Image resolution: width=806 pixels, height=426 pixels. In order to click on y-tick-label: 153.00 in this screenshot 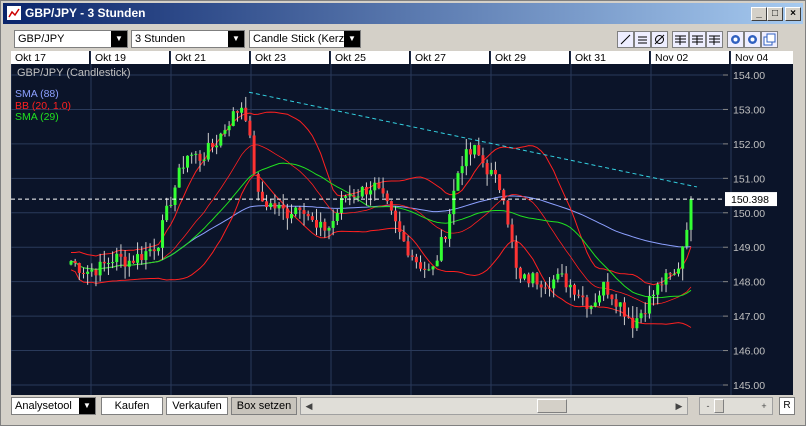, I will do `click(749, 110)`.